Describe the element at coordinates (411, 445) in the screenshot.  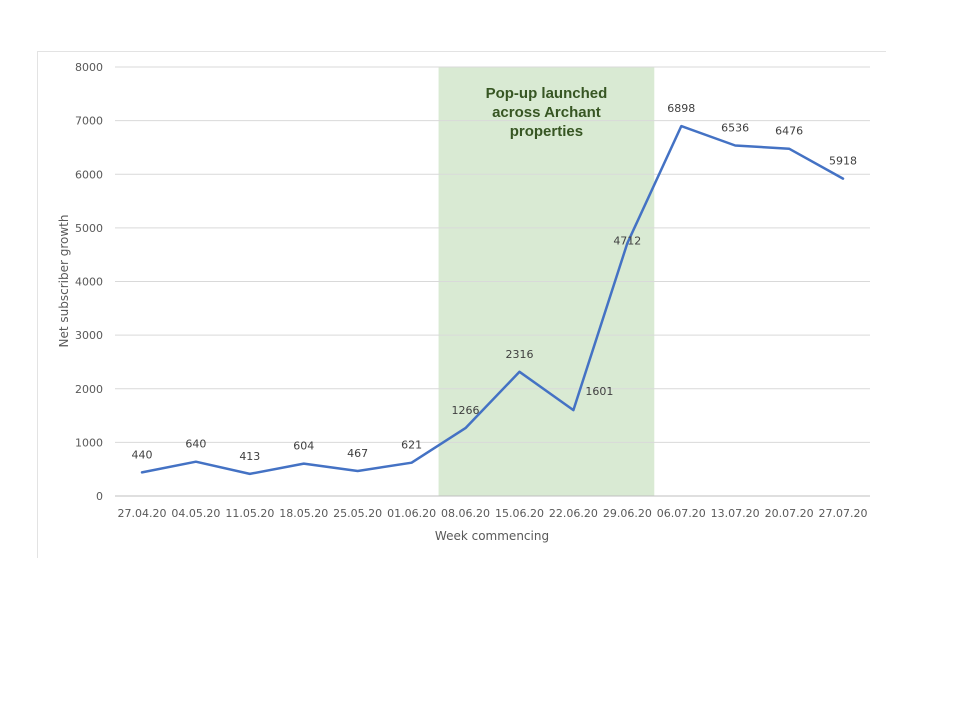
I see `data-label: 621` at that location.